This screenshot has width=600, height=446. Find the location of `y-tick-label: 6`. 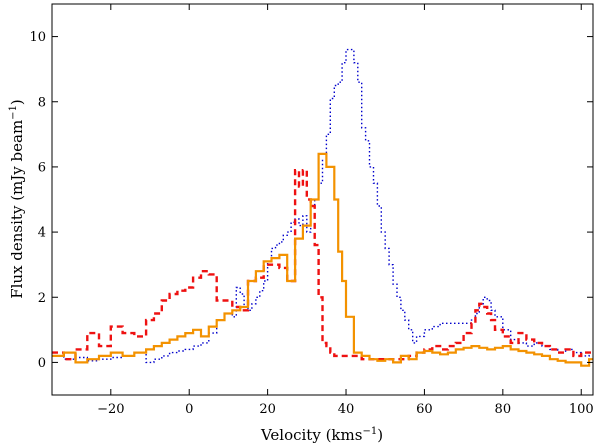

y-tick-label: 6 is located at coordinates (42, 167).